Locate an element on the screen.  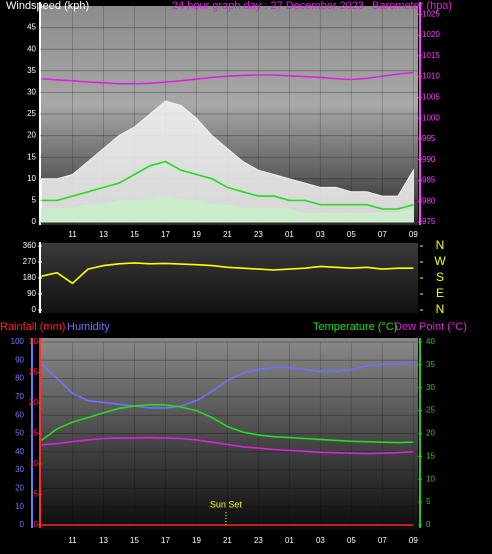
y2-tick-label: 1025 is located at coordinates (431, 13).